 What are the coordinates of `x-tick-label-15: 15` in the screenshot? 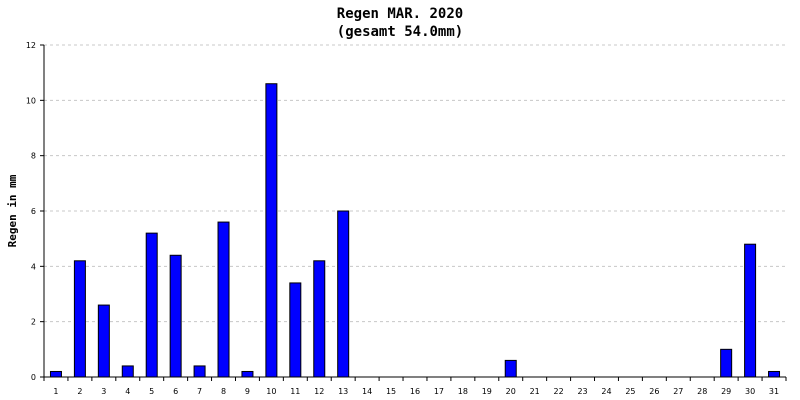 It's located at (391, 391).